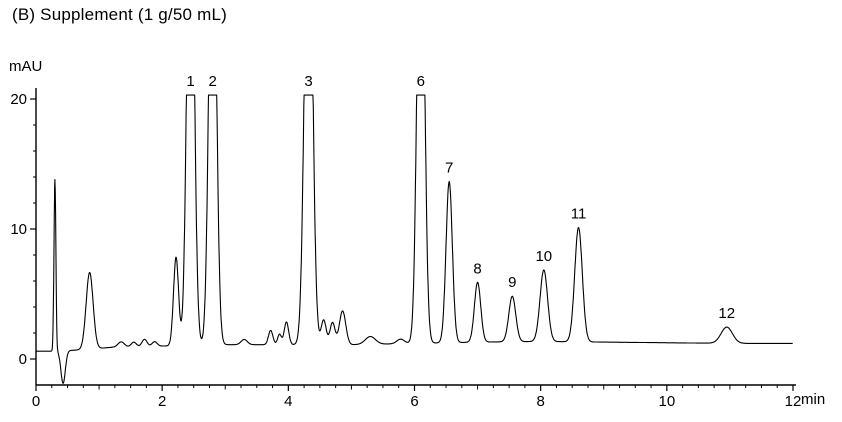 The width and height of the screenshot is (842, 422). What do you see at coordinates (26, 66) in the screenshot?
I see `y-axis-unit-label: mAU` at bounding box center [26, 66].